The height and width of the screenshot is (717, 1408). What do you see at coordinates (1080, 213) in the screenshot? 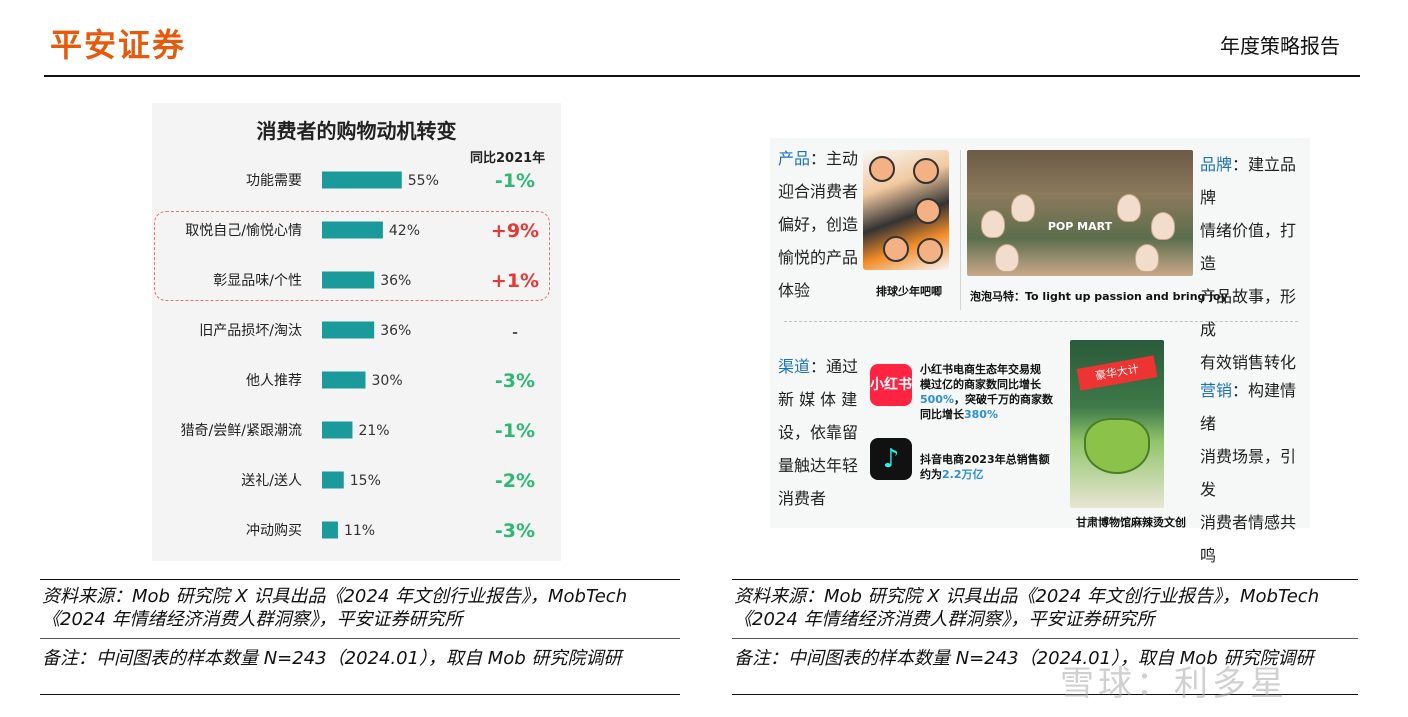
I see `popmart-image: POP MART` at bounding box center [1080, 213].